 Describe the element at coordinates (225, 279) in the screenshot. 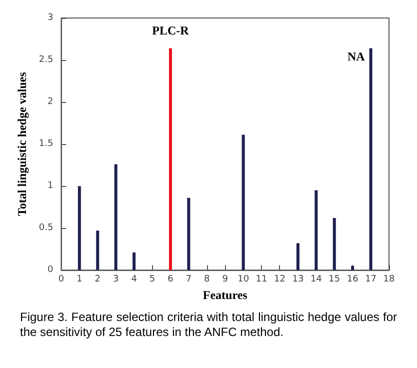

I see `x-tick-label: 9` at that location.